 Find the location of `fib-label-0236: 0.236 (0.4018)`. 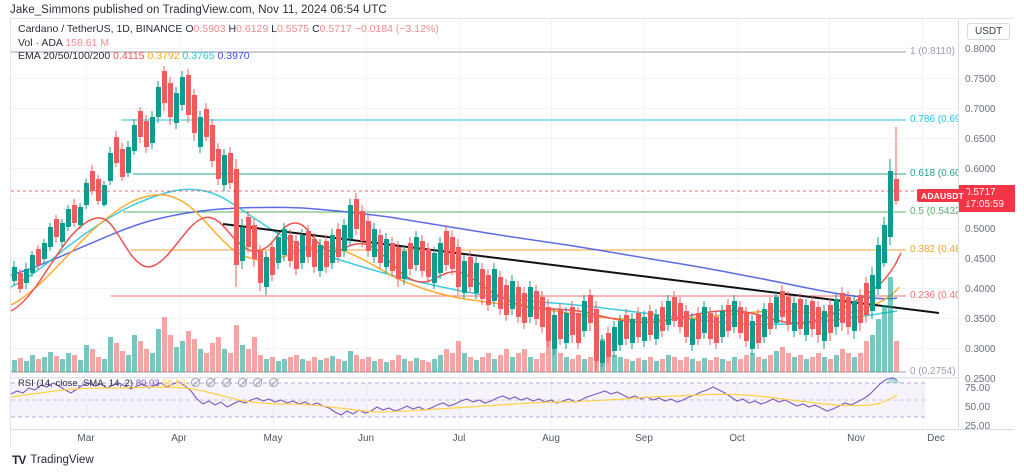

fib-label-0236: 0.236 (0.4018) is located at coordinates (934, 295).